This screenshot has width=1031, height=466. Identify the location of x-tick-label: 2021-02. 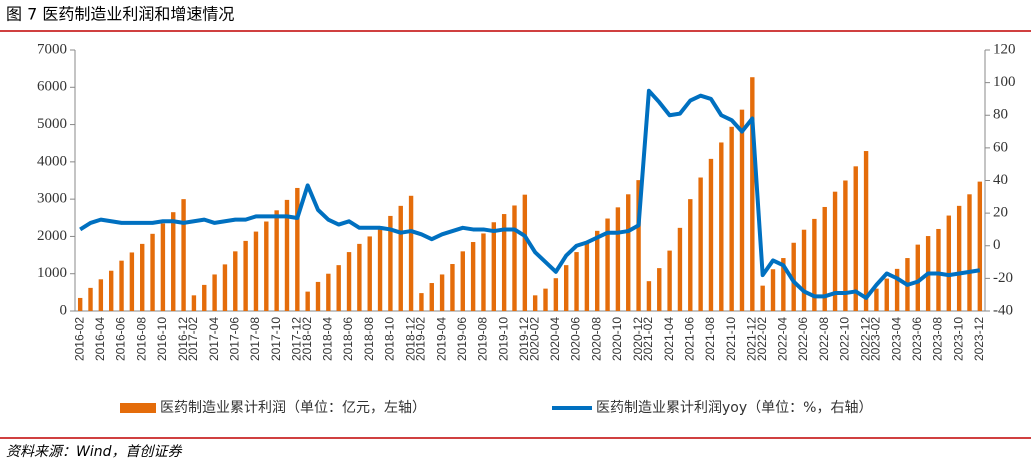
(648, 339).